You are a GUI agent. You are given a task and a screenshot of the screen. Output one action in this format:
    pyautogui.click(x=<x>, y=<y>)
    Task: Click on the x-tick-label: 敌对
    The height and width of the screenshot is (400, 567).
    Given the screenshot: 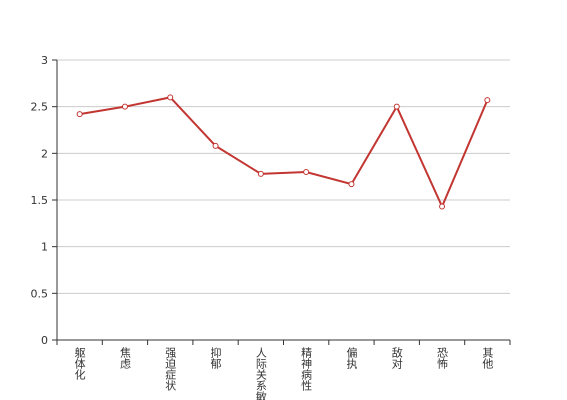 What is the action you would take?
    pyautogui.click(x=396, y=357)
    